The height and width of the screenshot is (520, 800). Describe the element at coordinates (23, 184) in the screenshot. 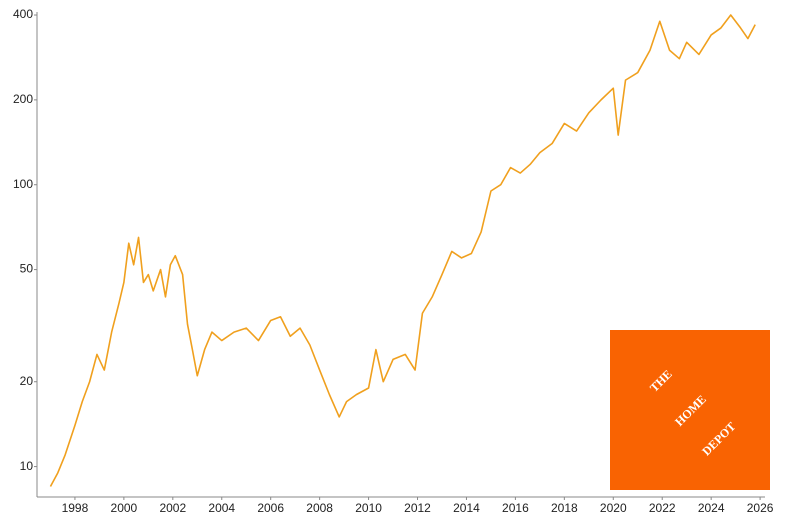

I see `y-tick-label: 100` at that location.